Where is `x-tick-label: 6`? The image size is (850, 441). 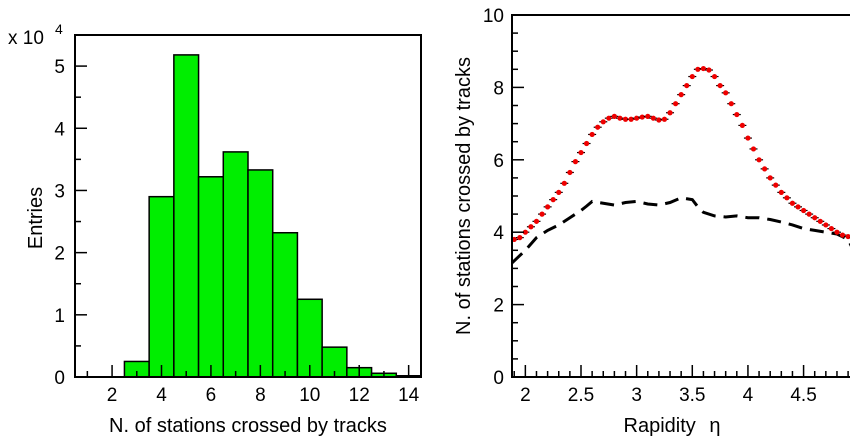
x-tick-label: 6 is located at coordinates (211, 395).